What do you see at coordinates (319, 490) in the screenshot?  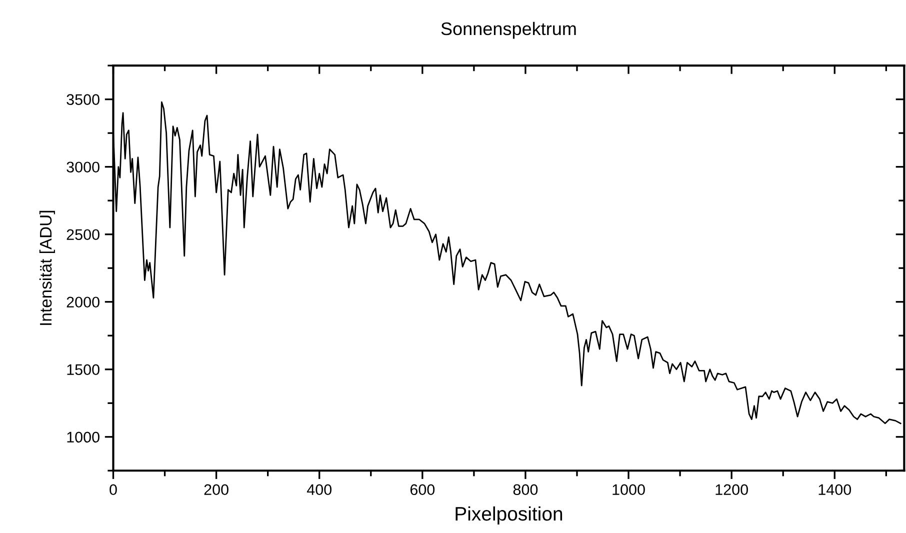 I see `x-tick-label: 400` at bounding box center [319, 490].